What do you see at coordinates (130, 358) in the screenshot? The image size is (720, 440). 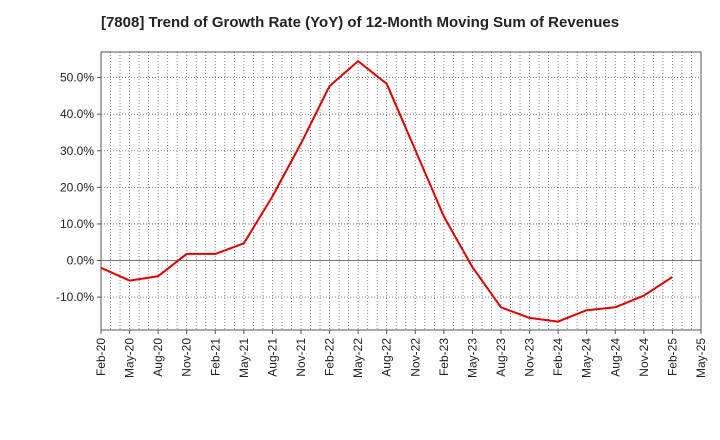 I see `x-tick-label: May-20` at bounding box center [130, 358].